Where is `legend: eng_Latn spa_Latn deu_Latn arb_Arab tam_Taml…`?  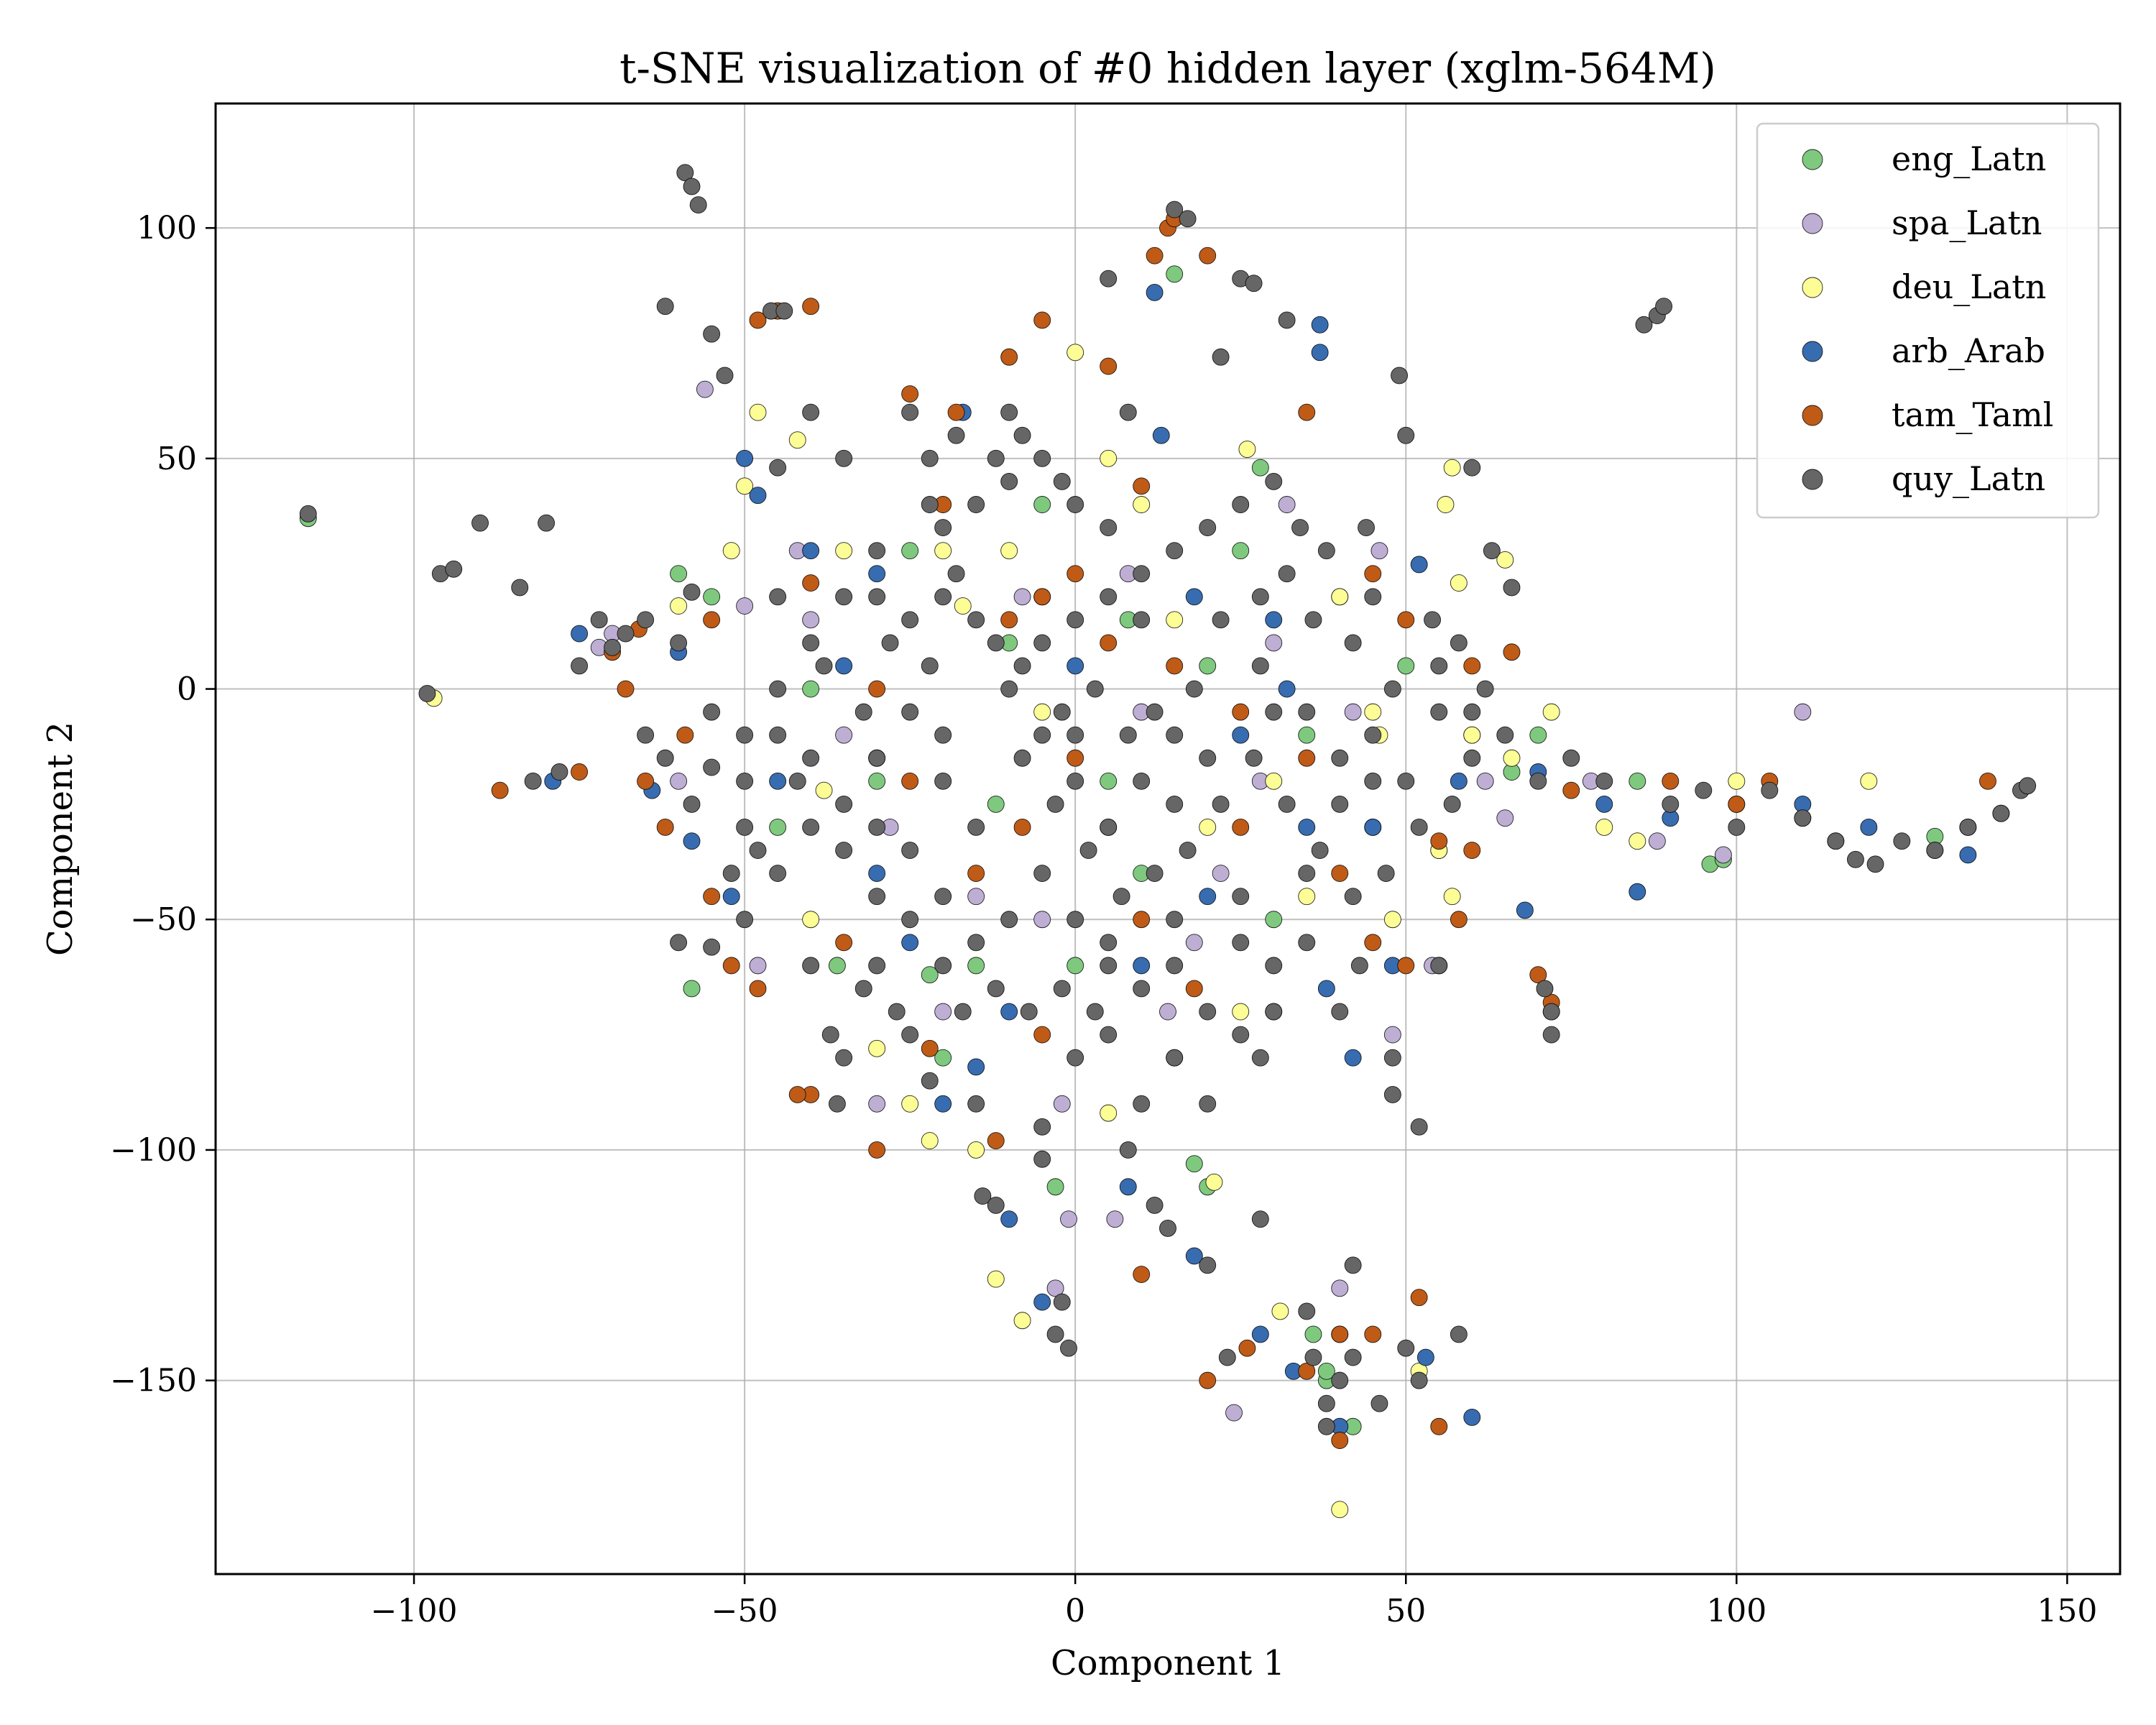
legend: eng_Latn spa_Latn deu_Latn arb_Arab tam_Taml… is located at coordinates (1928, 320).